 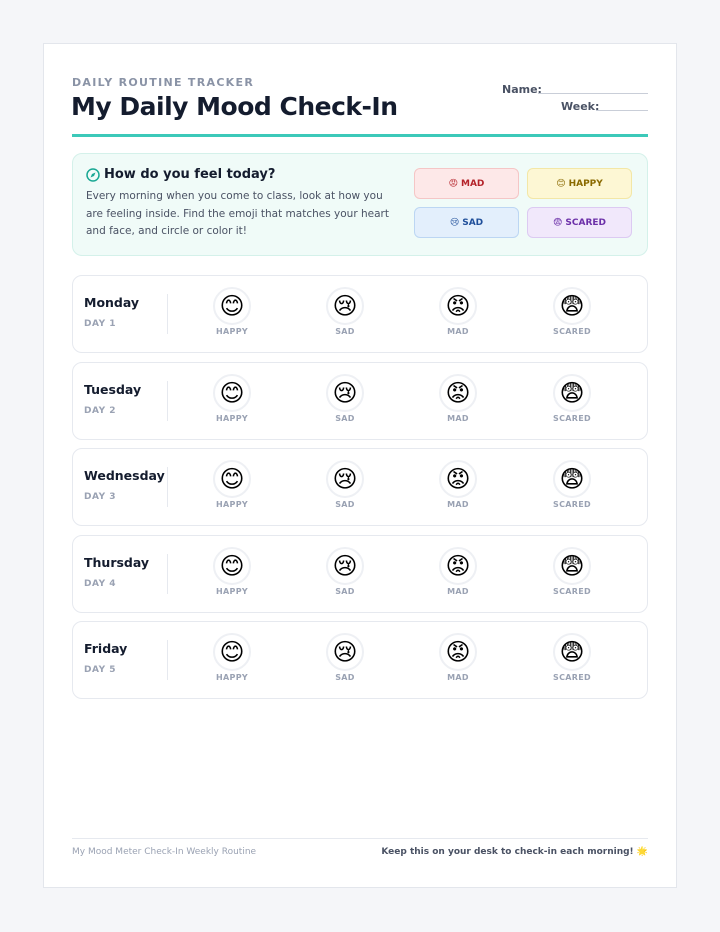 What do you see at coordinates (473, 222) in the screenshot?
I see `legend-label: SAD` at bounding box center [473, 222].